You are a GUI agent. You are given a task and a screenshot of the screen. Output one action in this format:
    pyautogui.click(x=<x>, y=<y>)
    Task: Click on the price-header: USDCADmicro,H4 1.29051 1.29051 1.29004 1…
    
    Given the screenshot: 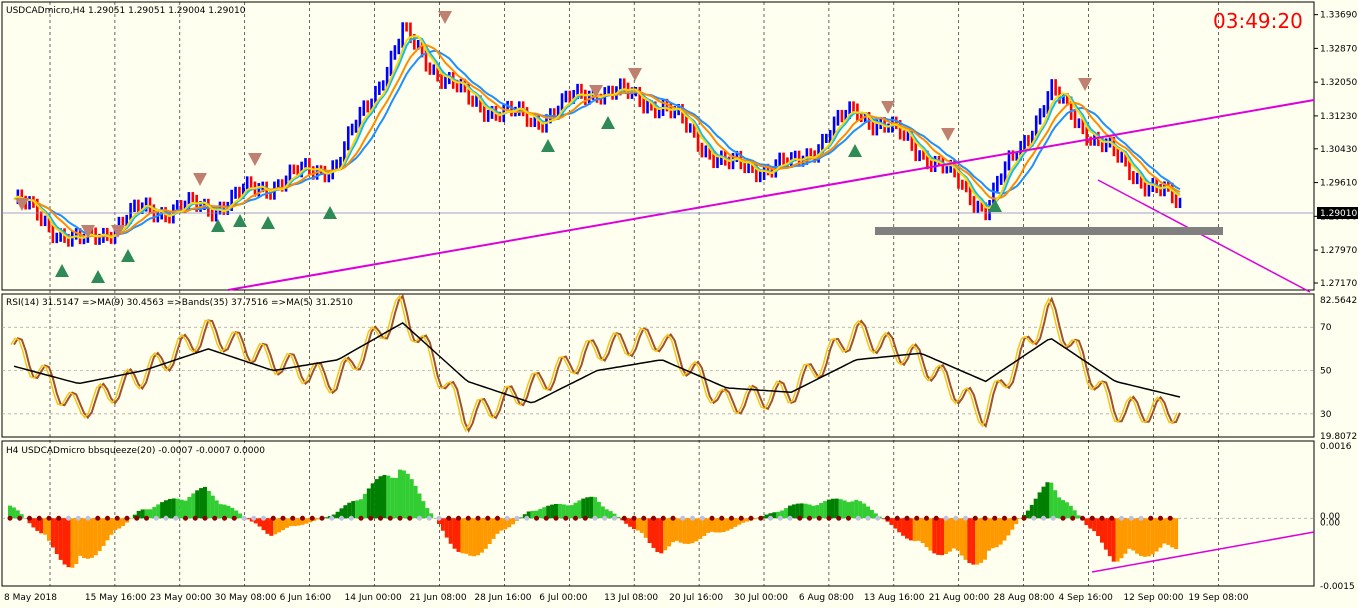 What is the action you would take?
    pyautogui.click(x=126, y=11)
    